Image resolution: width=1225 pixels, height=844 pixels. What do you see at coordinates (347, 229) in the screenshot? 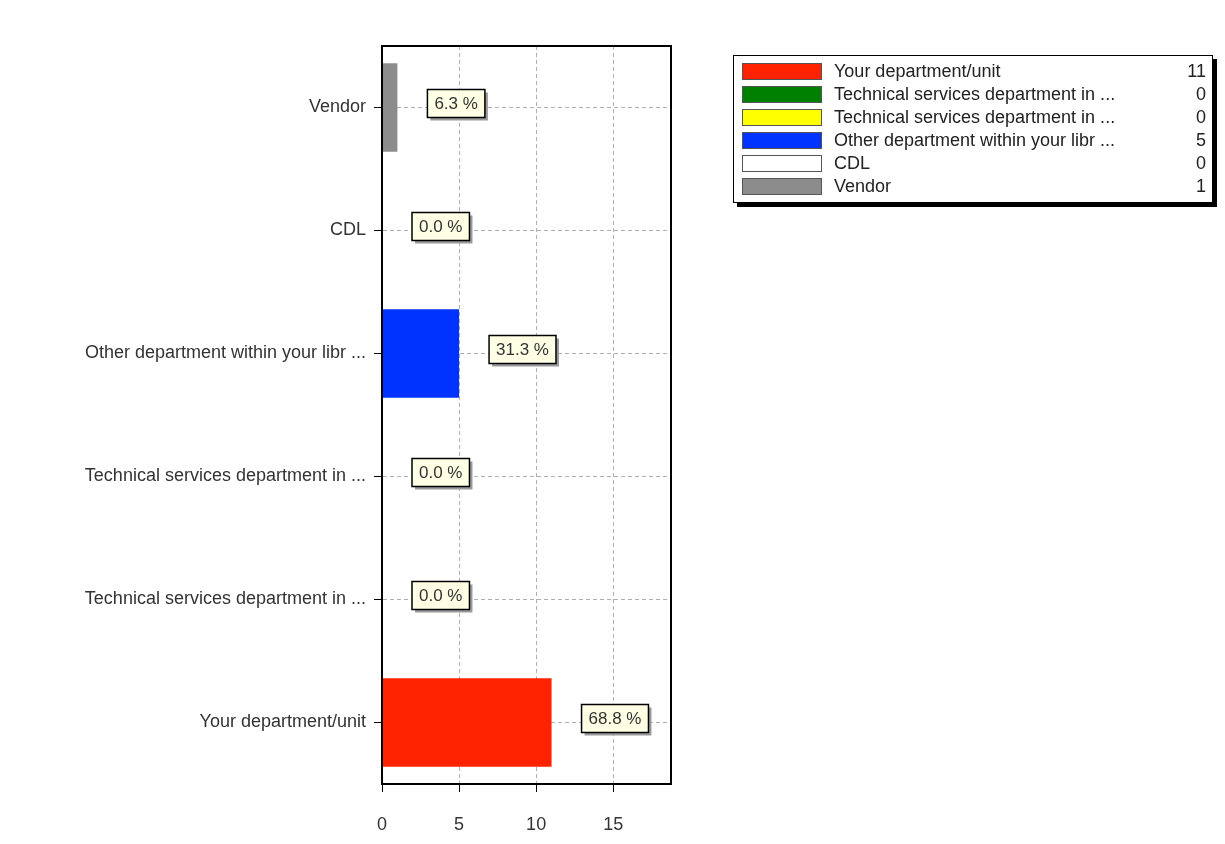
I see `y-tick-label: CDL` at bounding box center [347, 229].